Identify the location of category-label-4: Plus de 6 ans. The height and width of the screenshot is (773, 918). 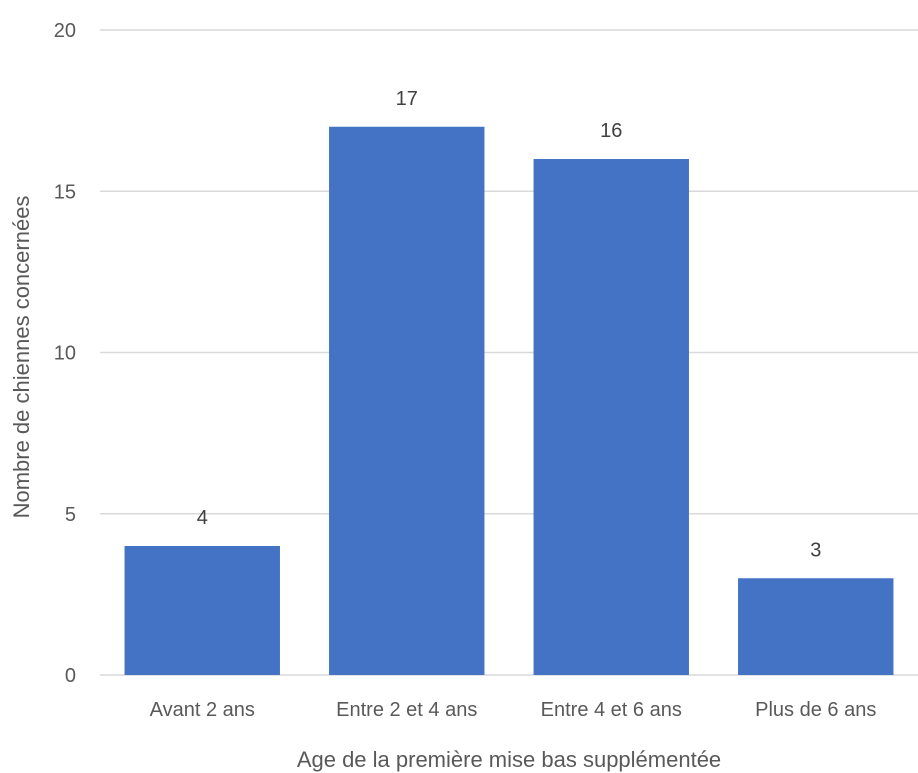
(815, 710).